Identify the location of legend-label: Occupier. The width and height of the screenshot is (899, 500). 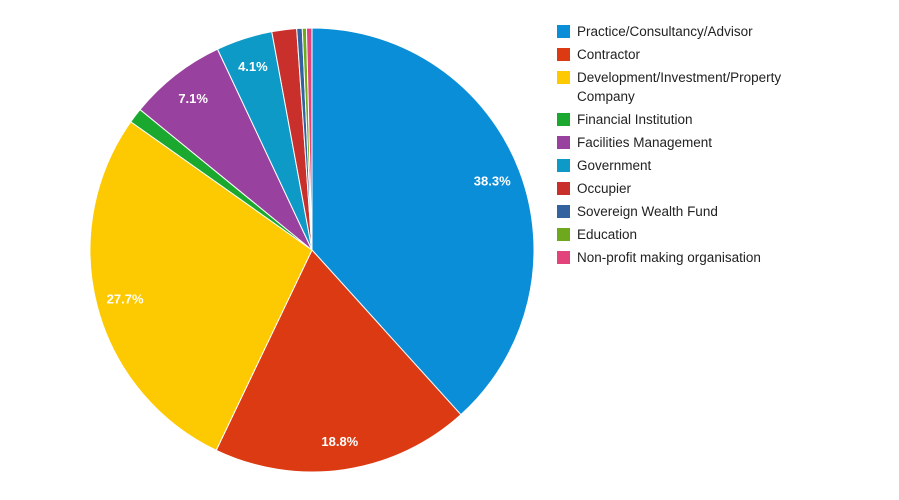
(604, 188).